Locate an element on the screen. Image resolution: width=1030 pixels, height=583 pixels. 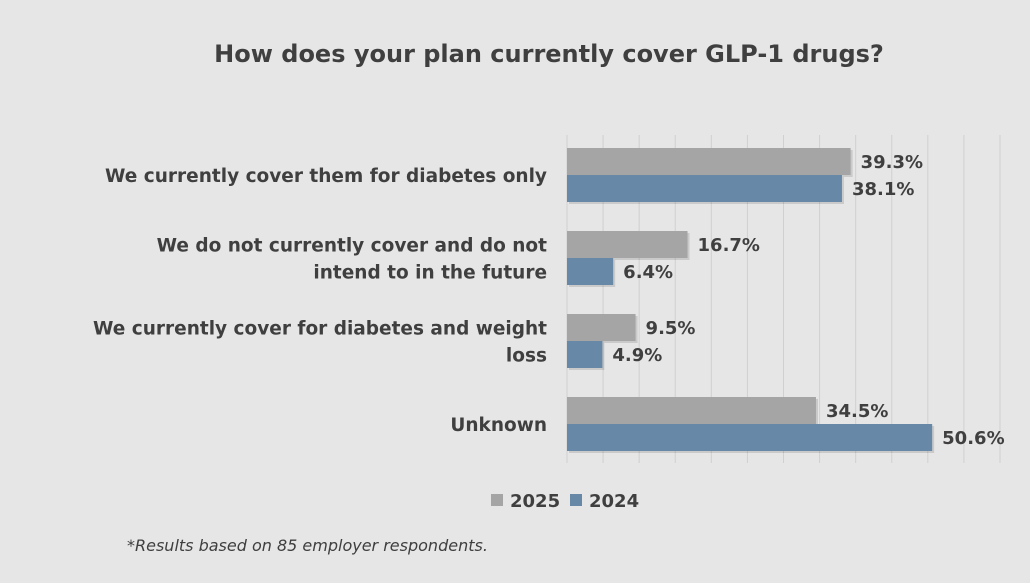
legend: 2025 2024 is located at coordinates (565, 501).